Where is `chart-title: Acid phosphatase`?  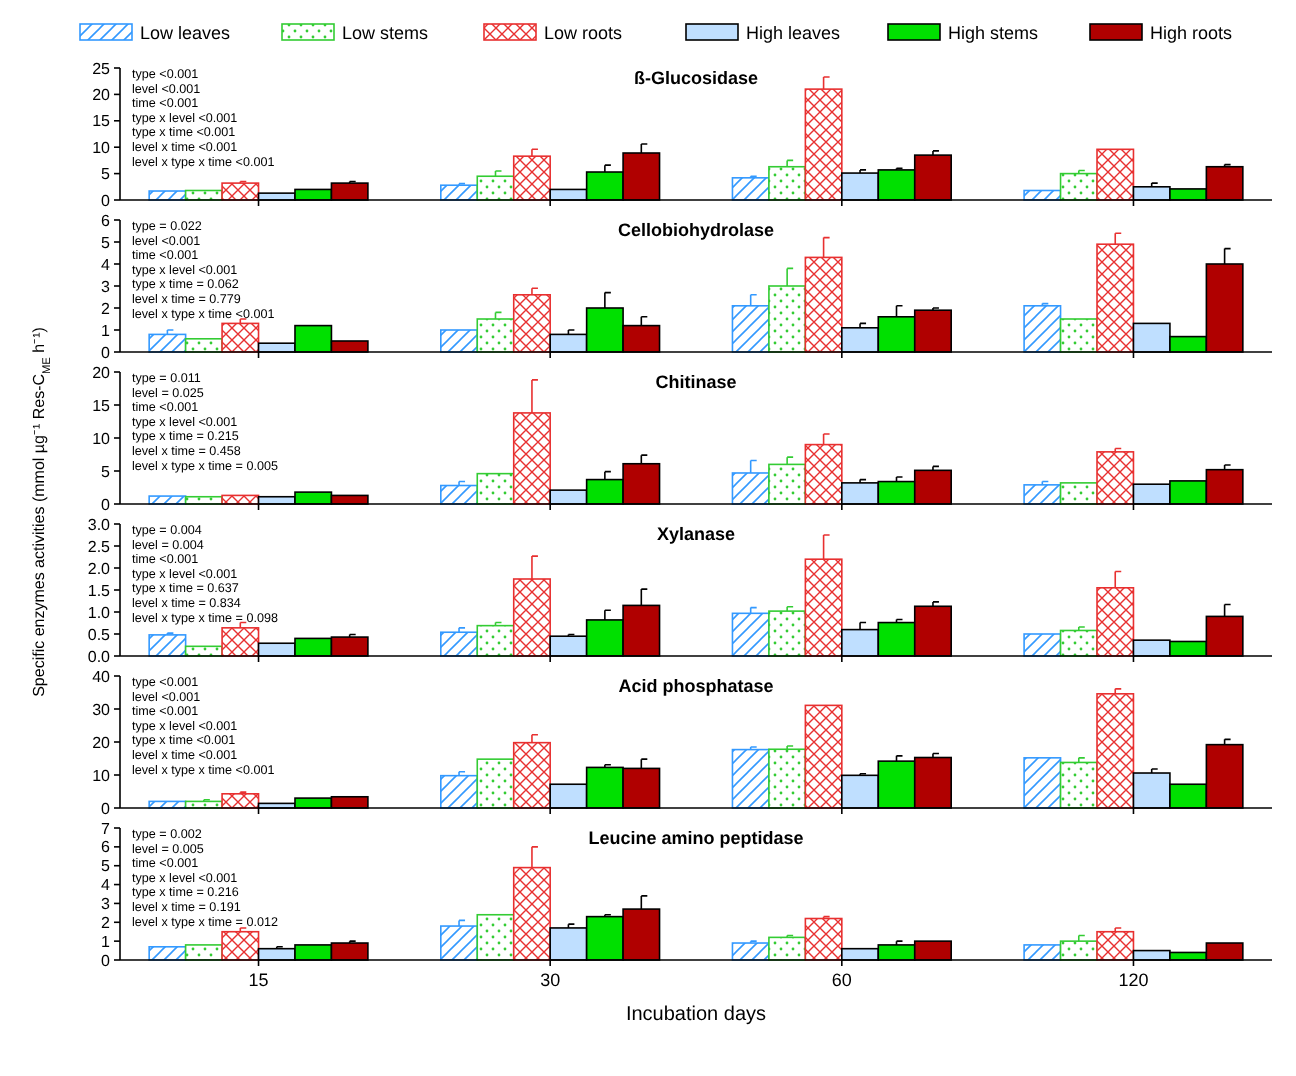
chart-title: Acid phosphatase is located at coordinates (696, 686).